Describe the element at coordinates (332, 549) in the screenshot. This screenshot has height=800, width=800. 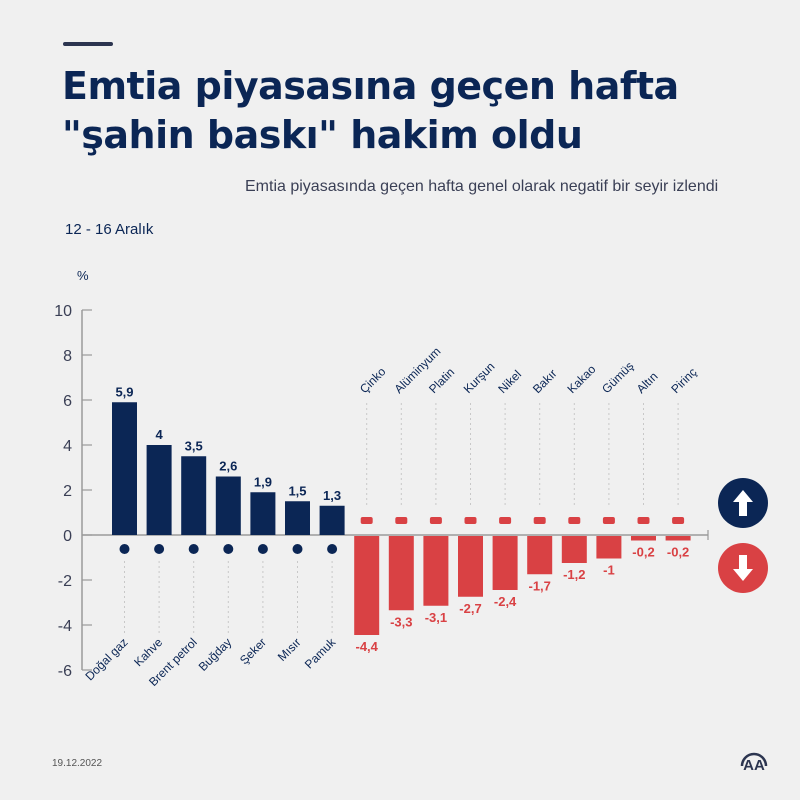
I see `cotton-icon` at that location.